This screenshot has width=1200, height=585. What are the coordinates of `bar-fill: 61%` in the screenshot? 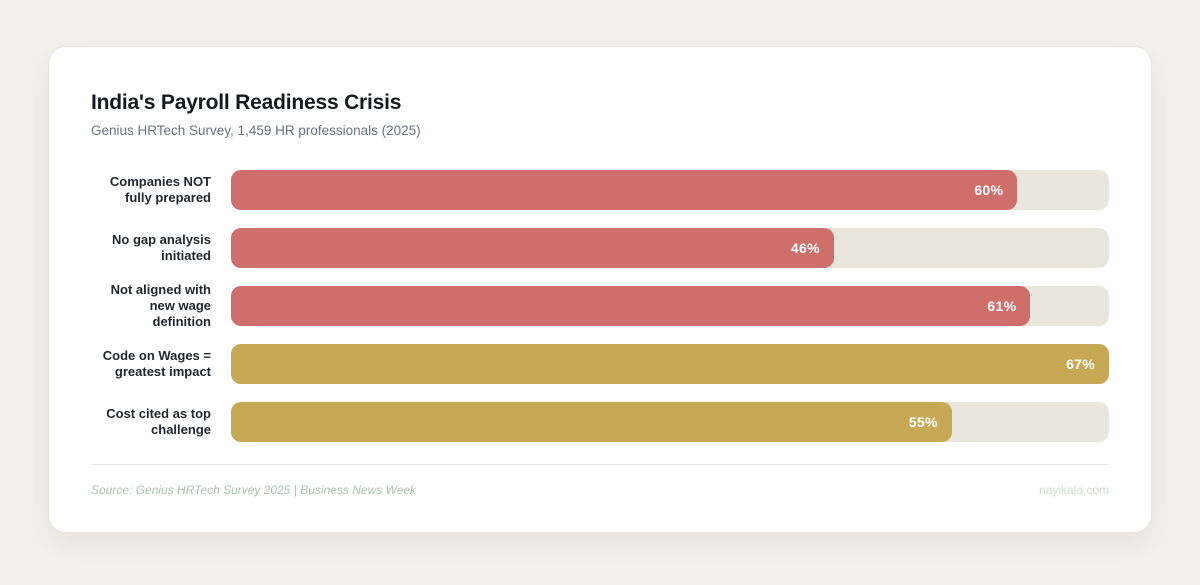 It's located at (631, 306).